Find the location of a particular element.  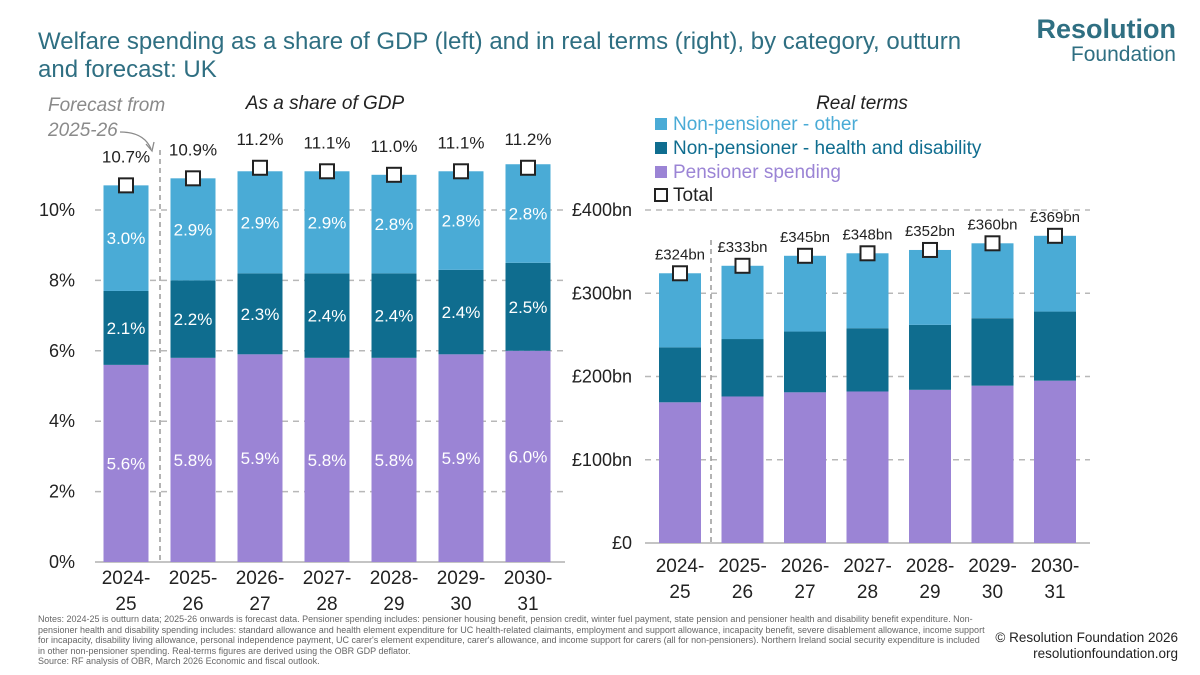

real-total-label: £348bn is located at coordinates (867, 234).